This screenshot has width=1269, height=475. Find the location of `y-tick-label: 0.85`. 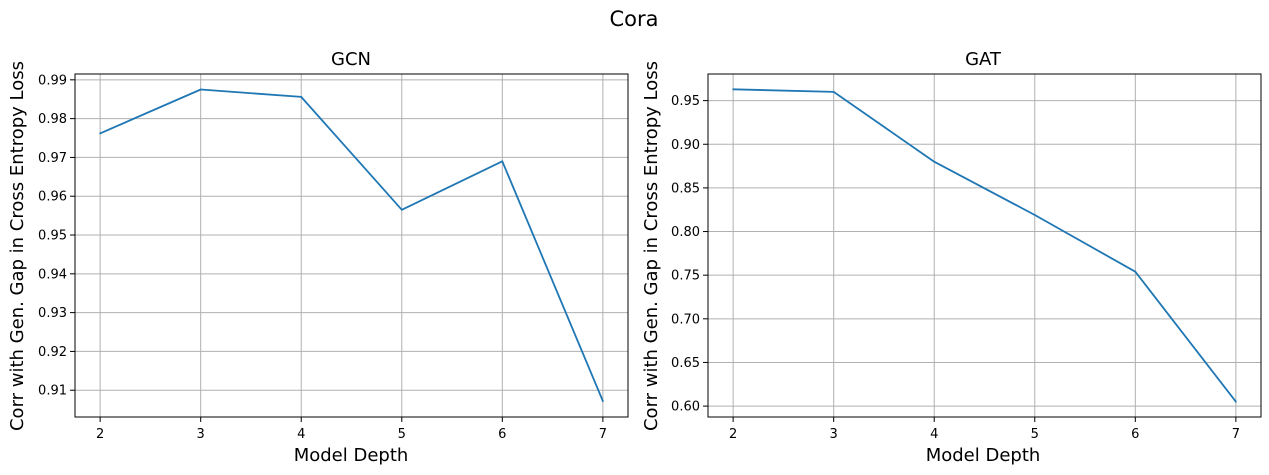

y-tick-label: 0.85 is located at coordinates (685, 188).